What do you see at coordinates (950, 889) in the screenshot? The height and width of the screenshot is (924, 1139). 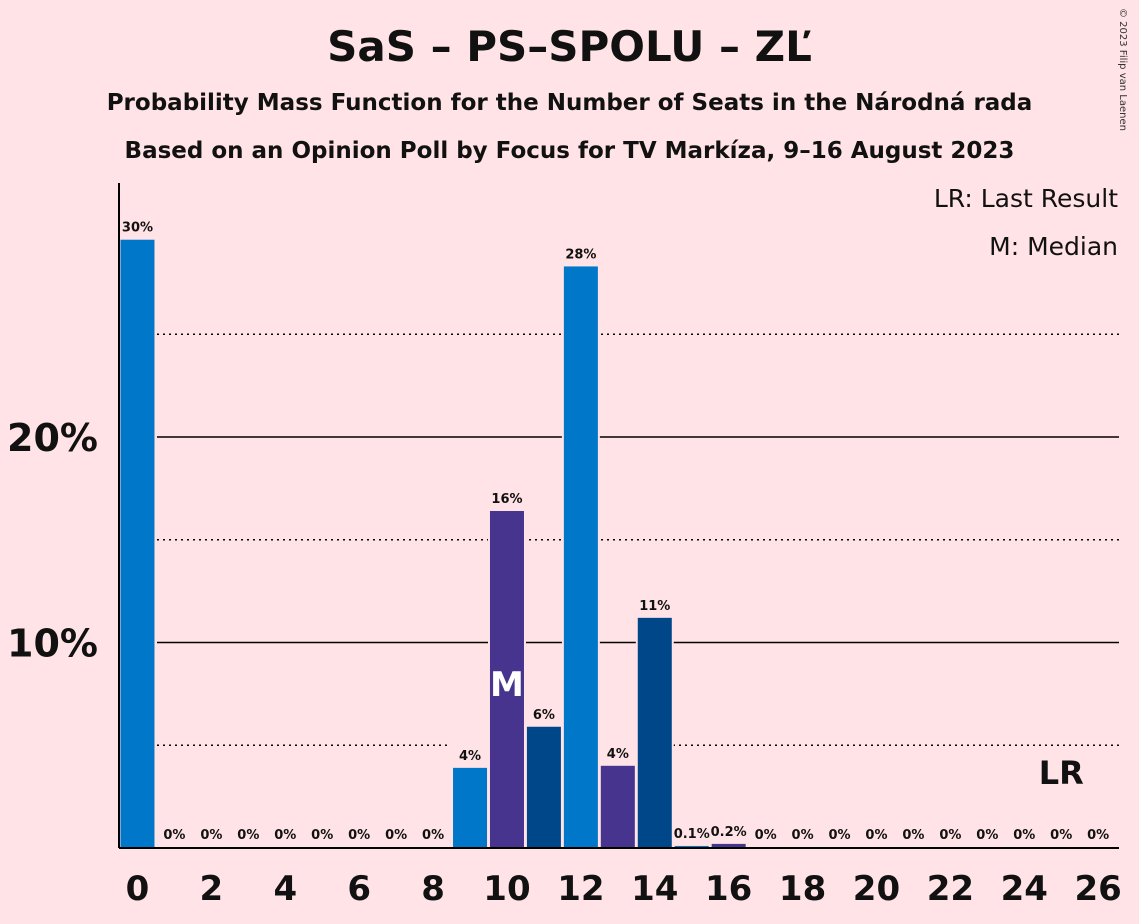 I see `x-tick-label: 22` at bounding box center [950, 889].